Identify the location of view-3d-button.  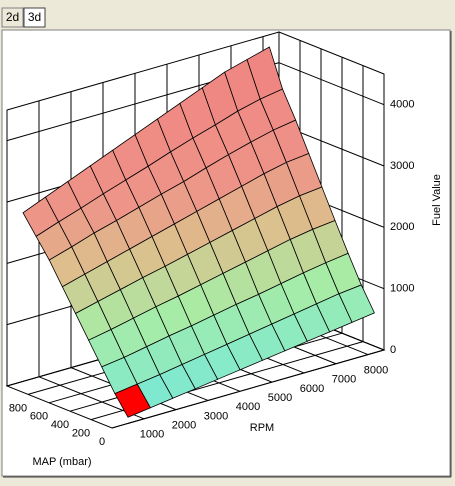
(34, 17).